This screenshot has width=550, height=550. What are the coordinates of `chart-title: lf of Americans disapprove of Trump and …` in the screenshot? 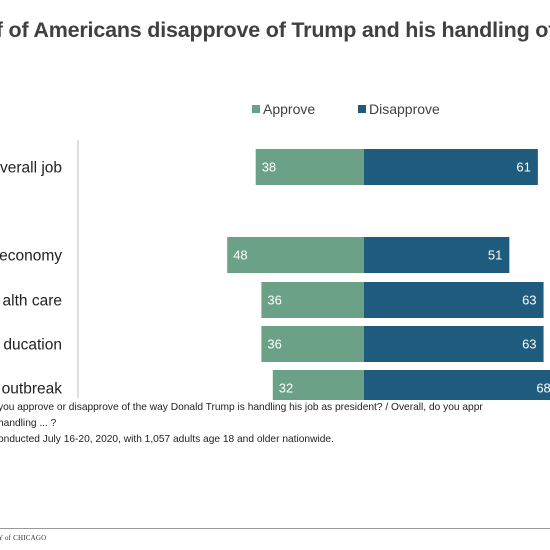 It's located at (275, 30).